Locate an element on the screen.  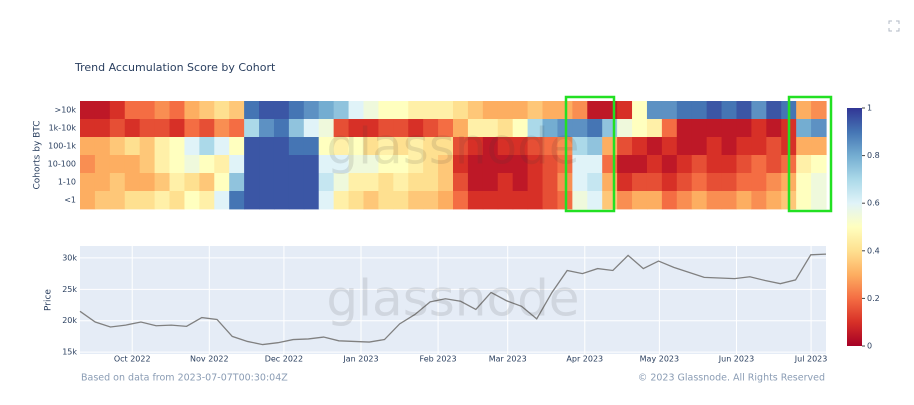
x-tick-label: Feb 2023 is located at coordinates (438, 359).